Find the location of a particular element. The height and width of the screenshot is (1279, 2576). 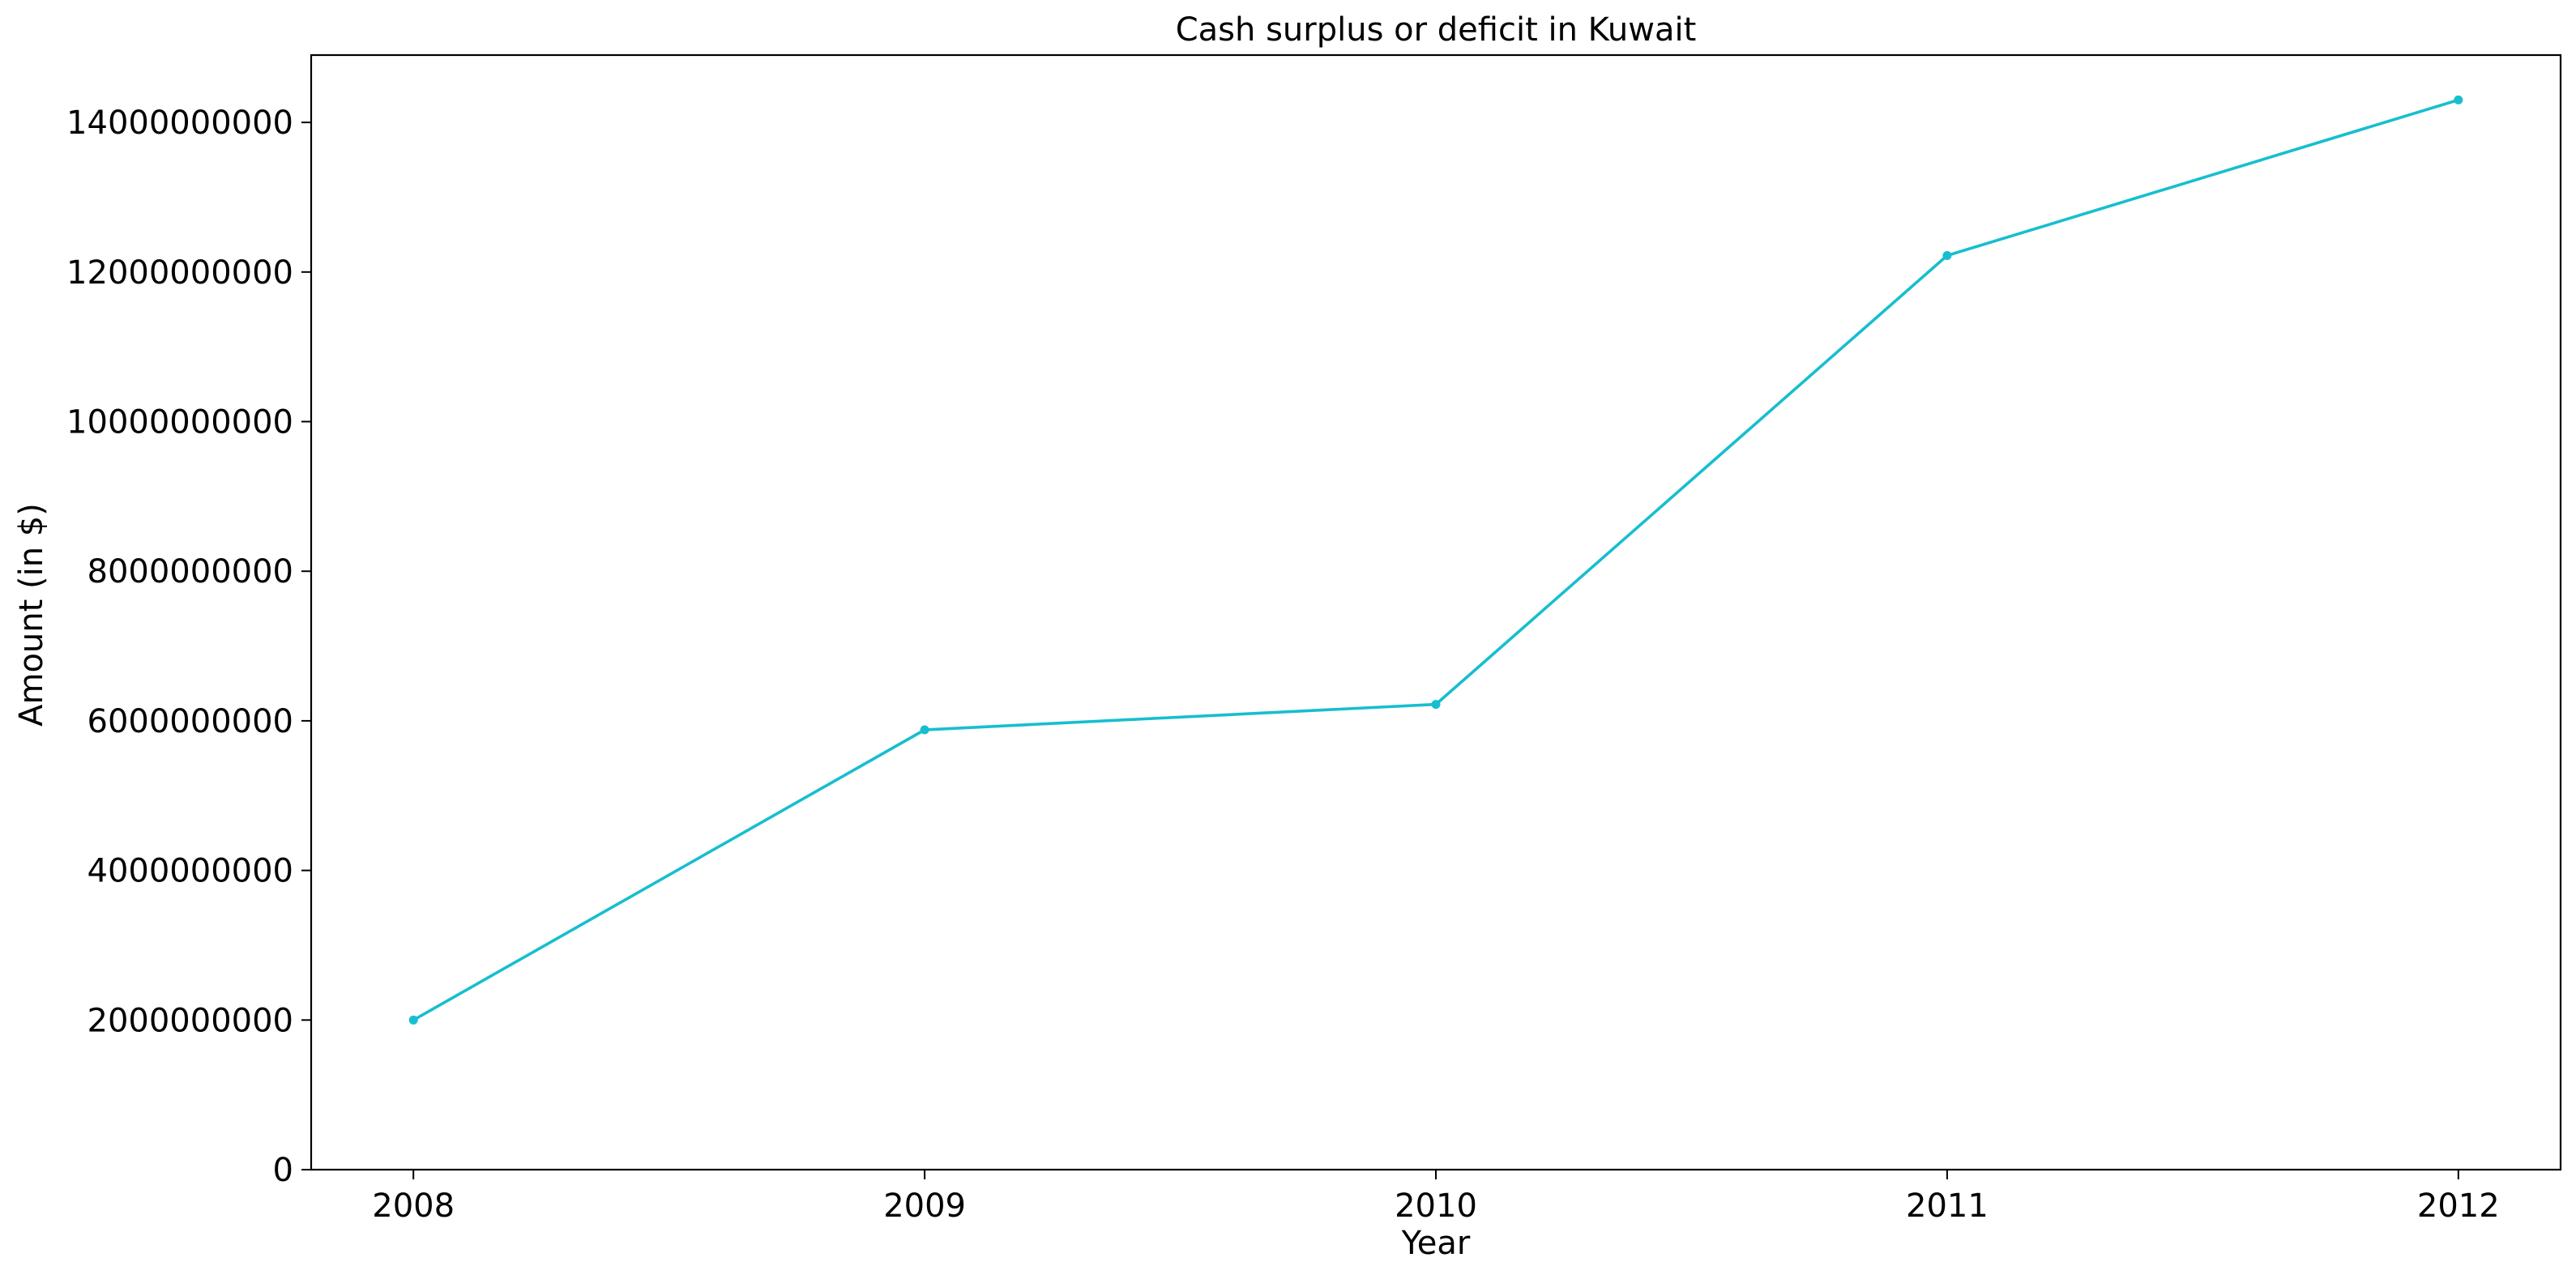

y-tick-label: 6000000000 is located at coordinates (191, 721).